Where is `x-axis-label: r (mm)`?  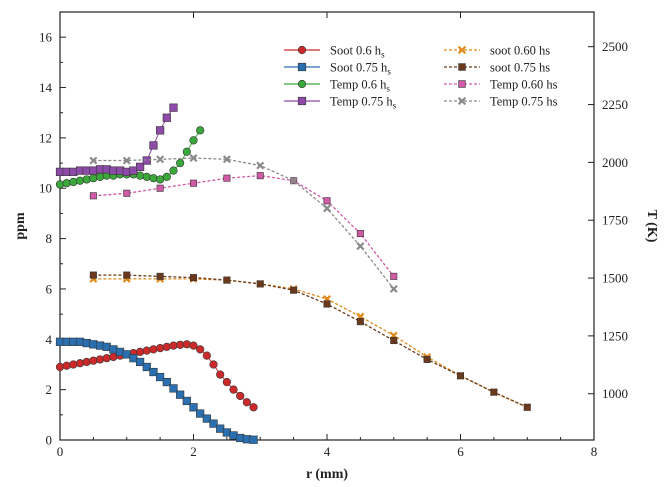 x-axis-label: r (mm) is located at coordinates (327, 474).